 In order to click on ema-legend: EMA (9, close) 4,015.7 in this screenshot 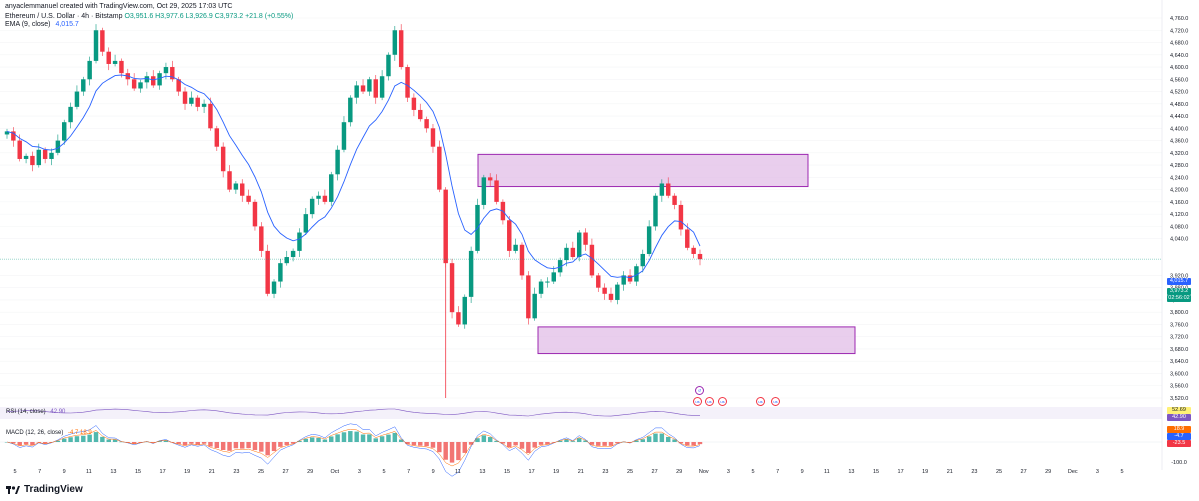, I will do `click(42, 24)`.